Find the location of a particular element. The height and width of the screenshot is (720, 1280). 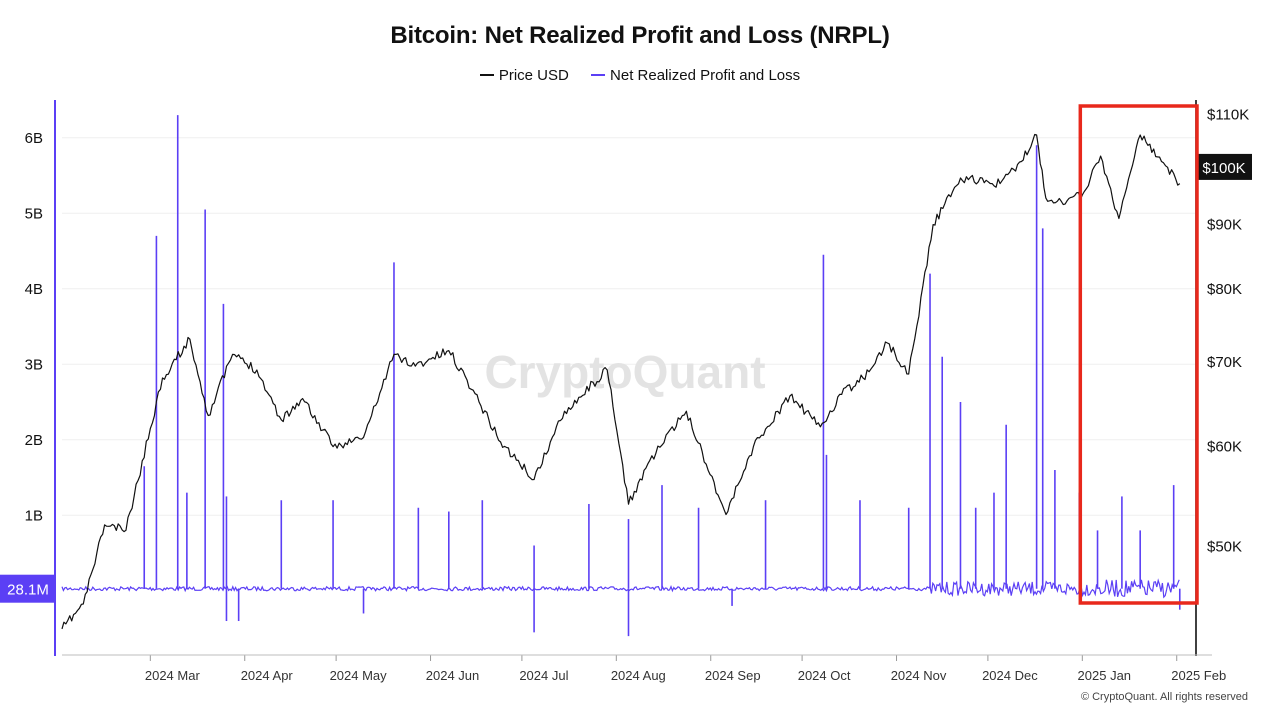

right-tick-label: $80K is located at coordinates (1224, 289).